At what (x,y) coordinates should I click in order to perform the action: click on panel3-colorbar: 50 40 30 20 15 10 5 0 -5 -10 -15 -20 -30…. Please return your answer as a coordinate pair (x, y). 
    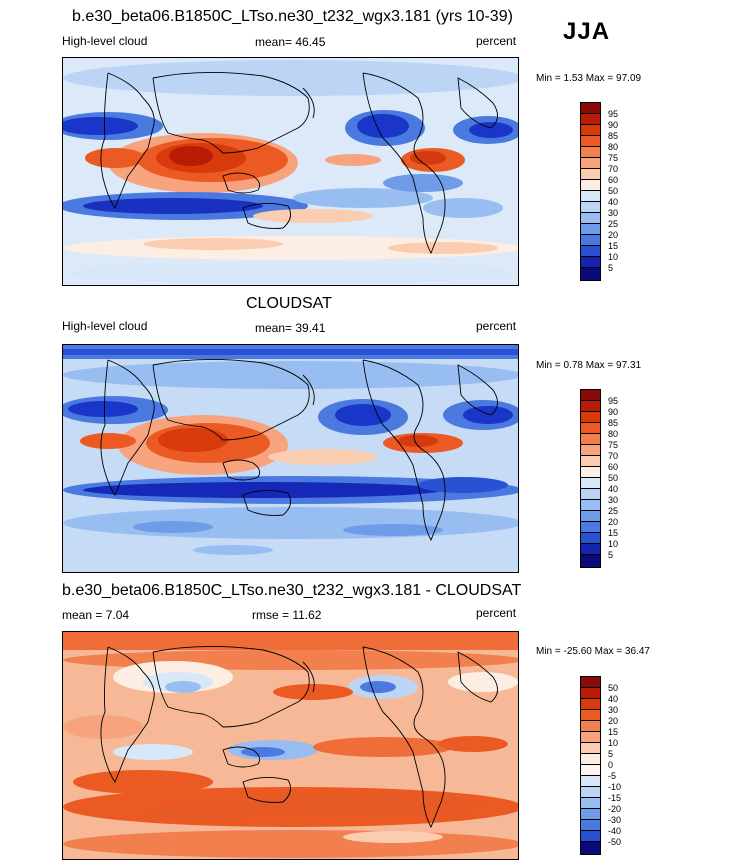
    Looking at the image, I should click on (600, 766).